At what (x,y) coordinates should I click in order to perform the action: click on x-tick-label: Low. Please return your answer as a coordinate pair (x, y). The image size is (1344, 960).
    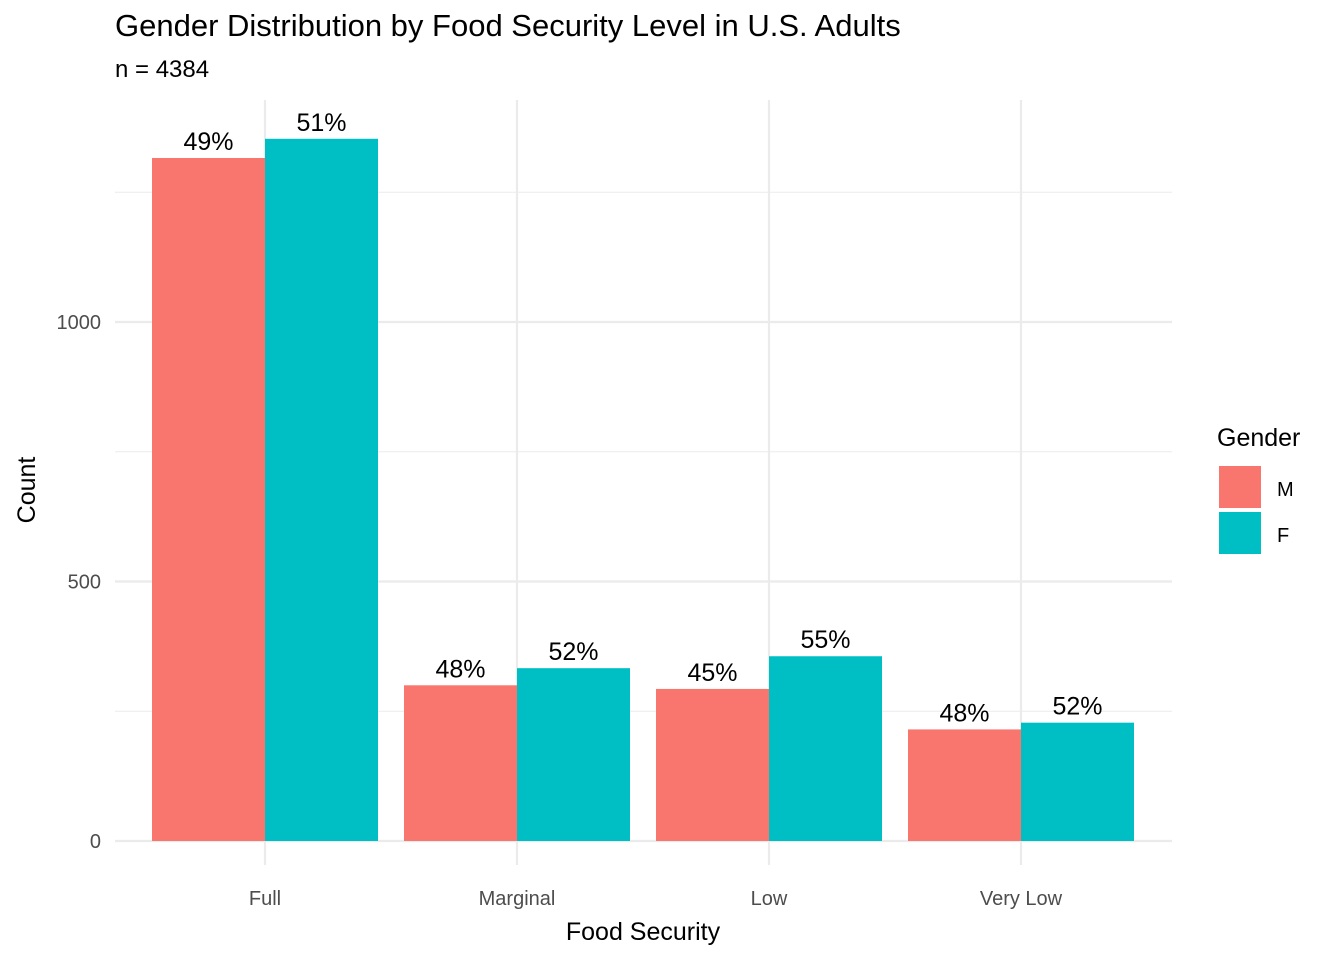
    Looking at the image, I should click on (769, 899).